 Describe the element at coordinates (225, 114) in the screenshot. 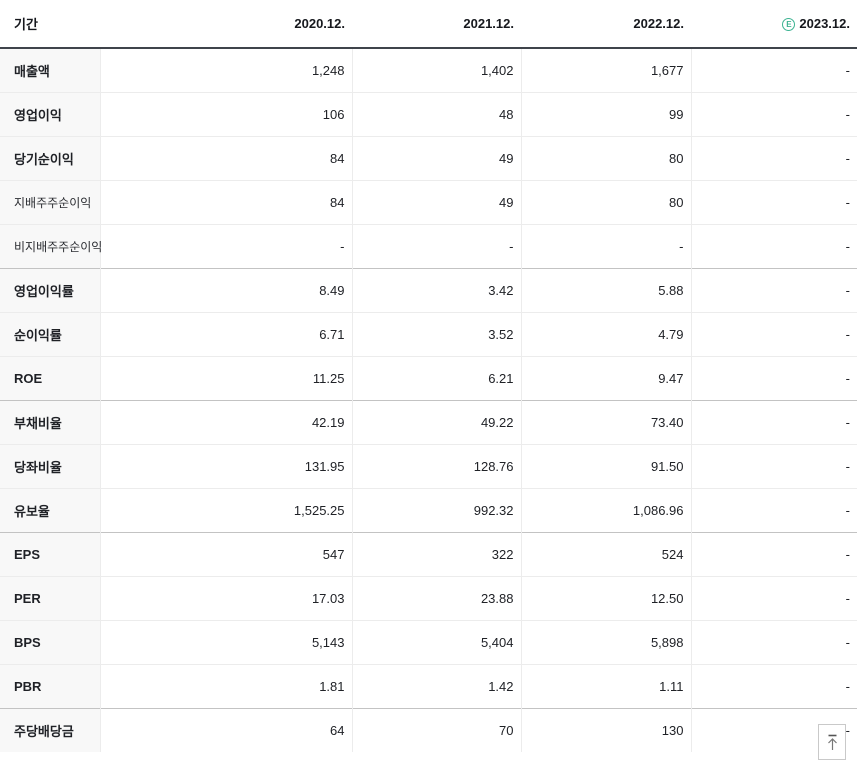

I see `cell-value: 106` at that location.